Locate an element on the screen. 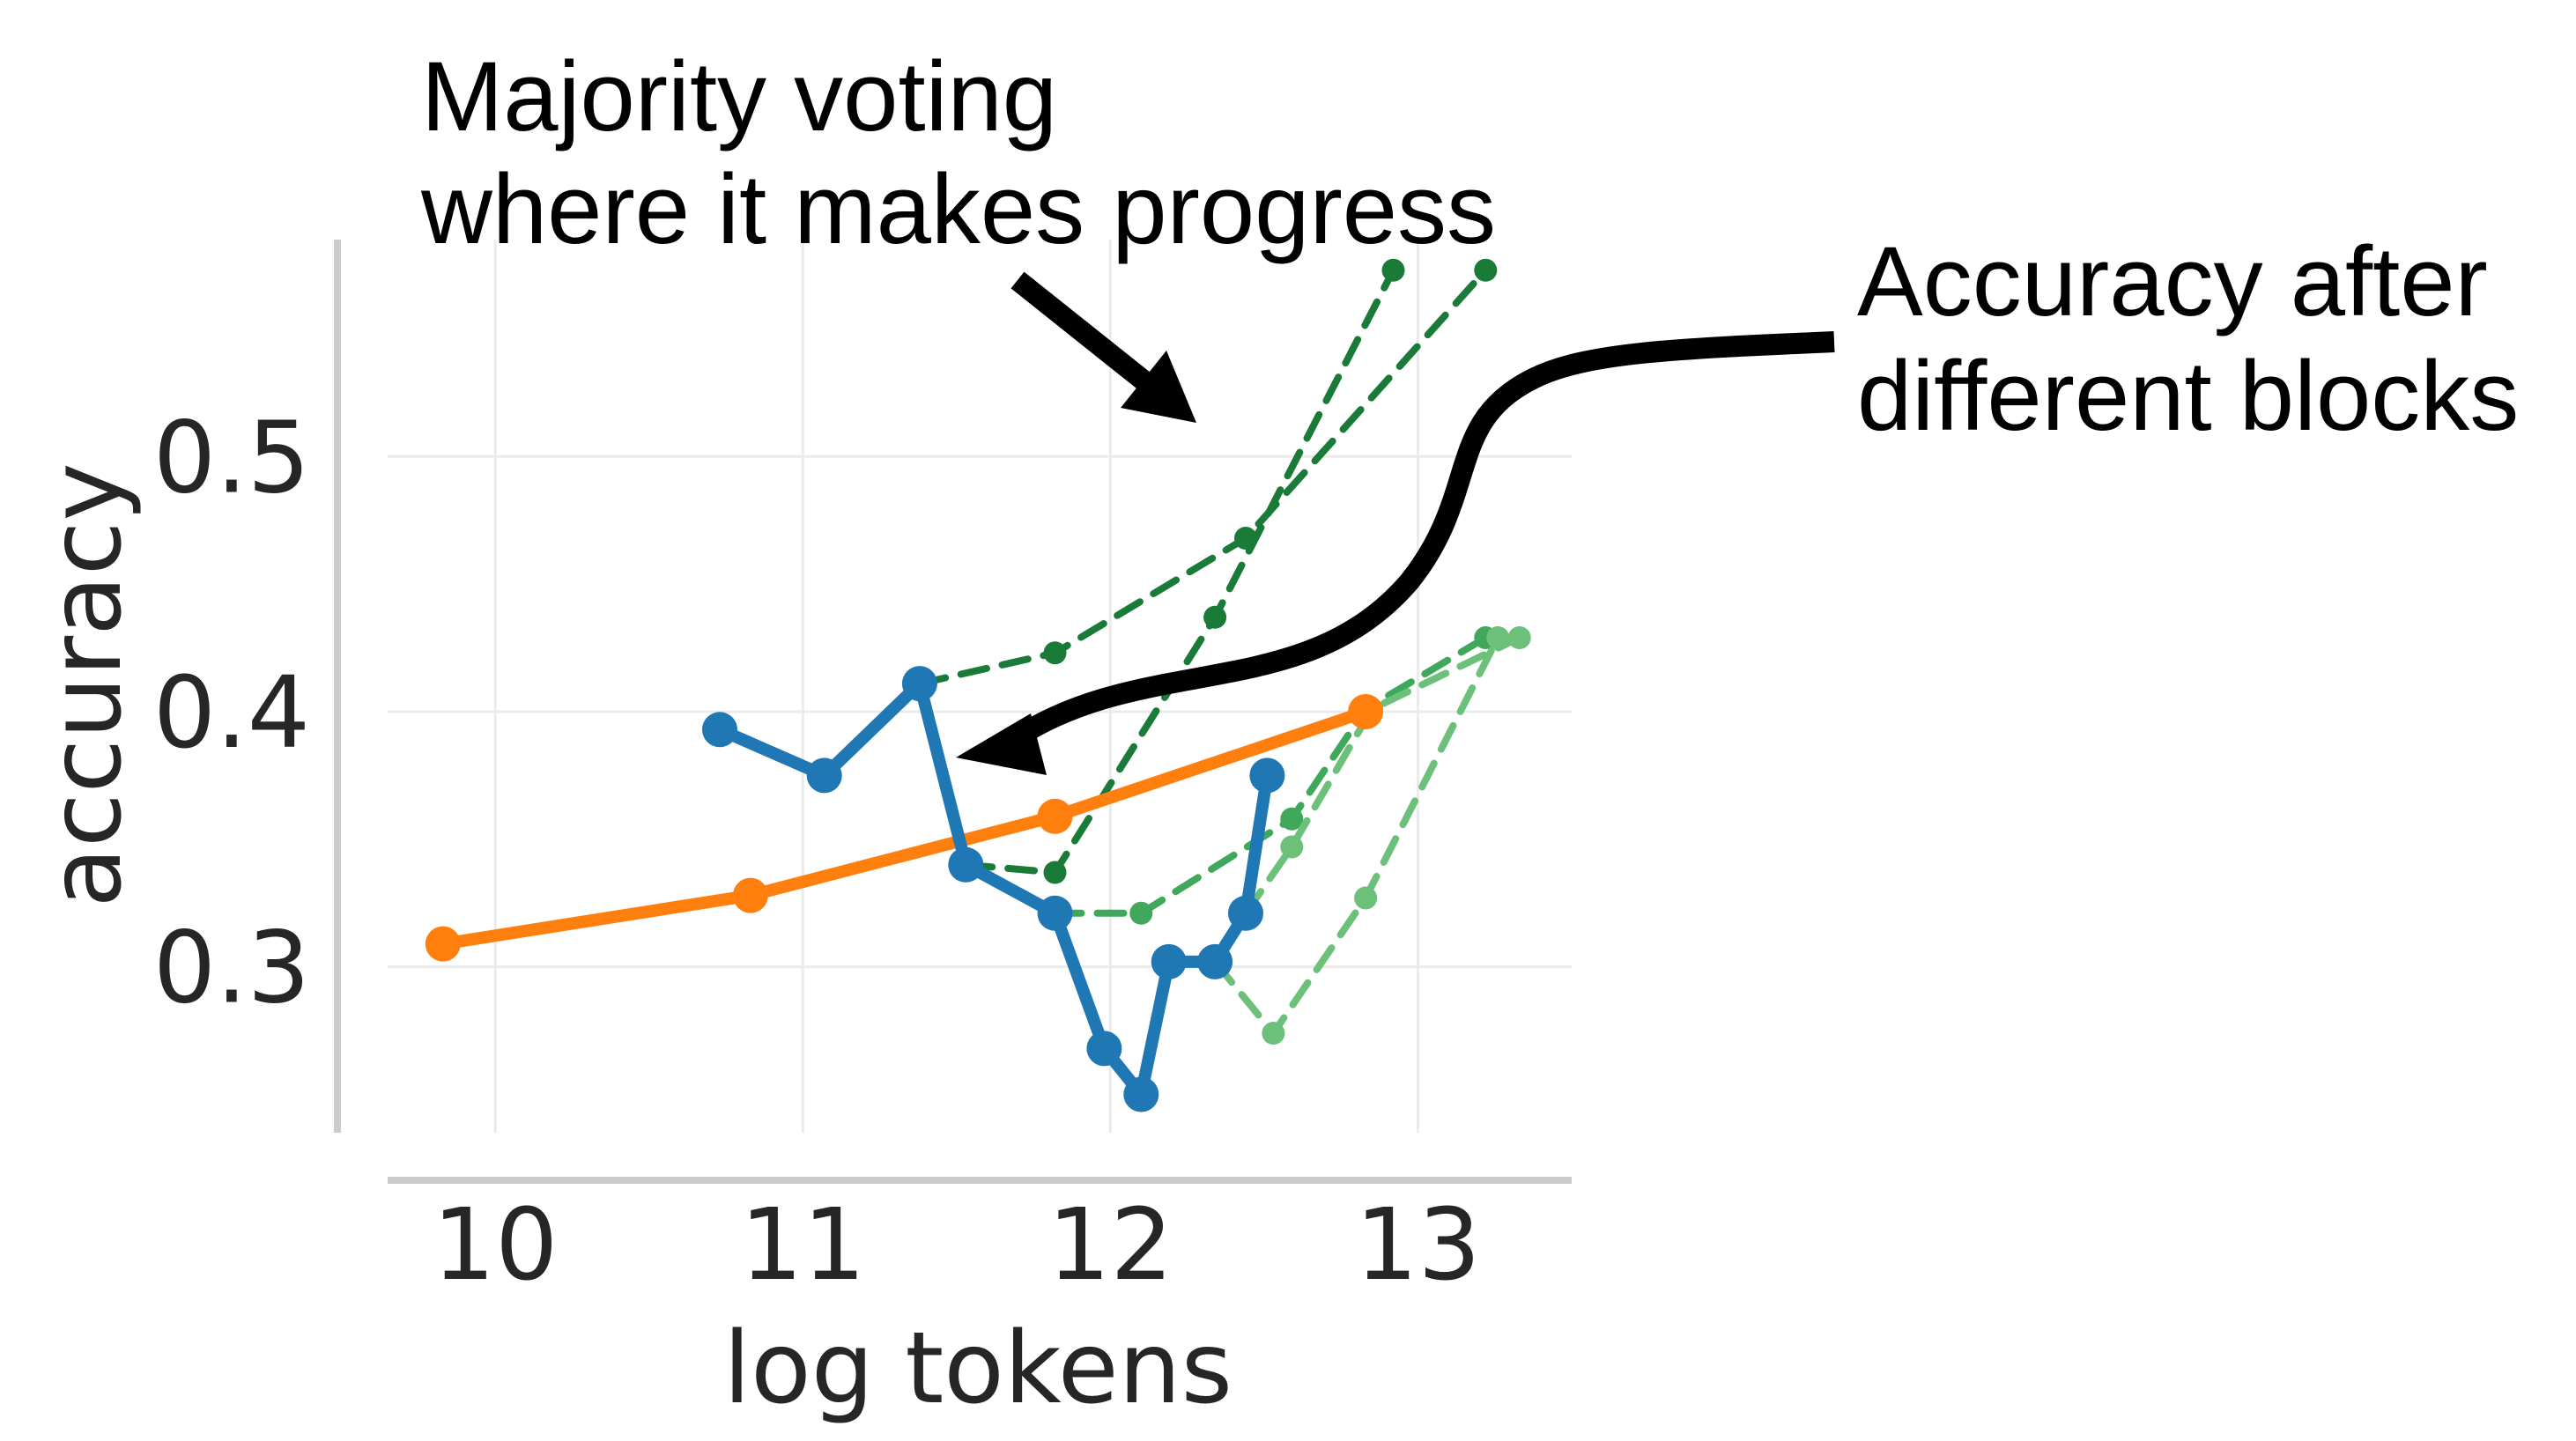 The height and width of the screenshot is (1441, 2576). y-tick-label: 0.4 is located at coordinates (232, 713).